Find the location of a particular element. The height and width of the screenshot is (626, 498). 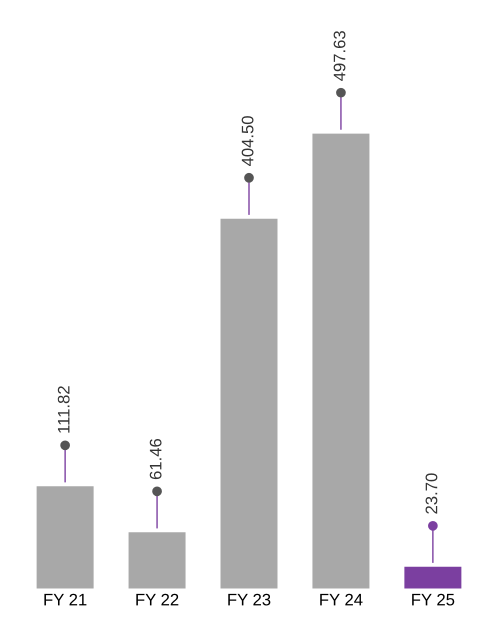

data-label: 23.70 is located at coordinates (432, 493).